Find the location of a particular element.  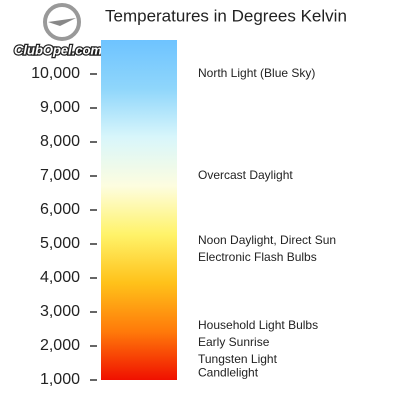

y-tick-label: 6,000 is located at coordinates (60, 209).